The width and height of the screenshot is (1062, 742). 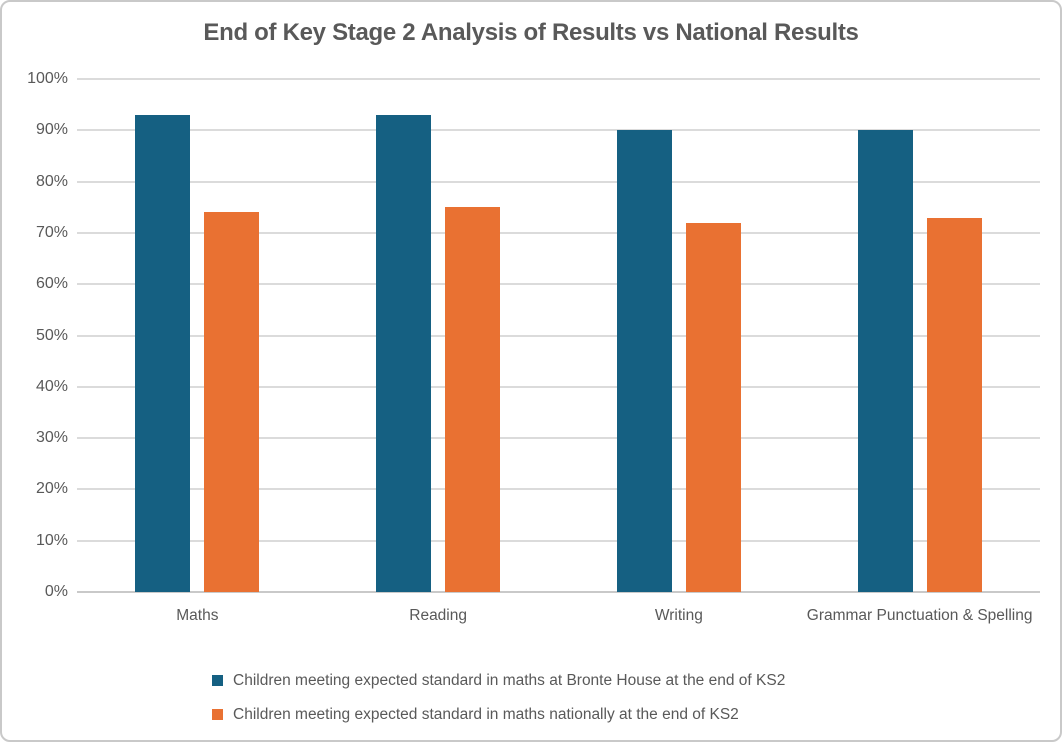 What do you see at coordinates (678, 615) in the screenshot?
I see `category-label-writing: Writing` at bounding box center [678, 615].